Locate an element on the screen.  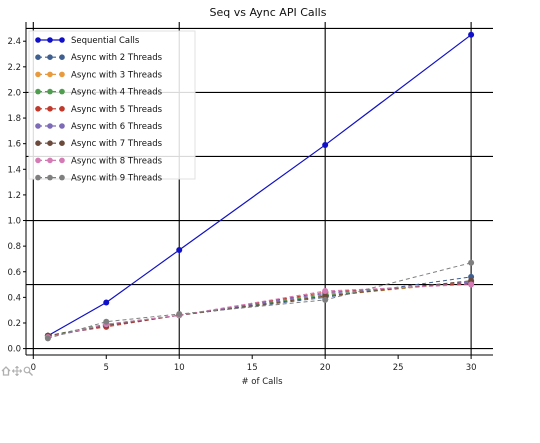
series-async-with-8-threads is located at coordinates (259, 311).